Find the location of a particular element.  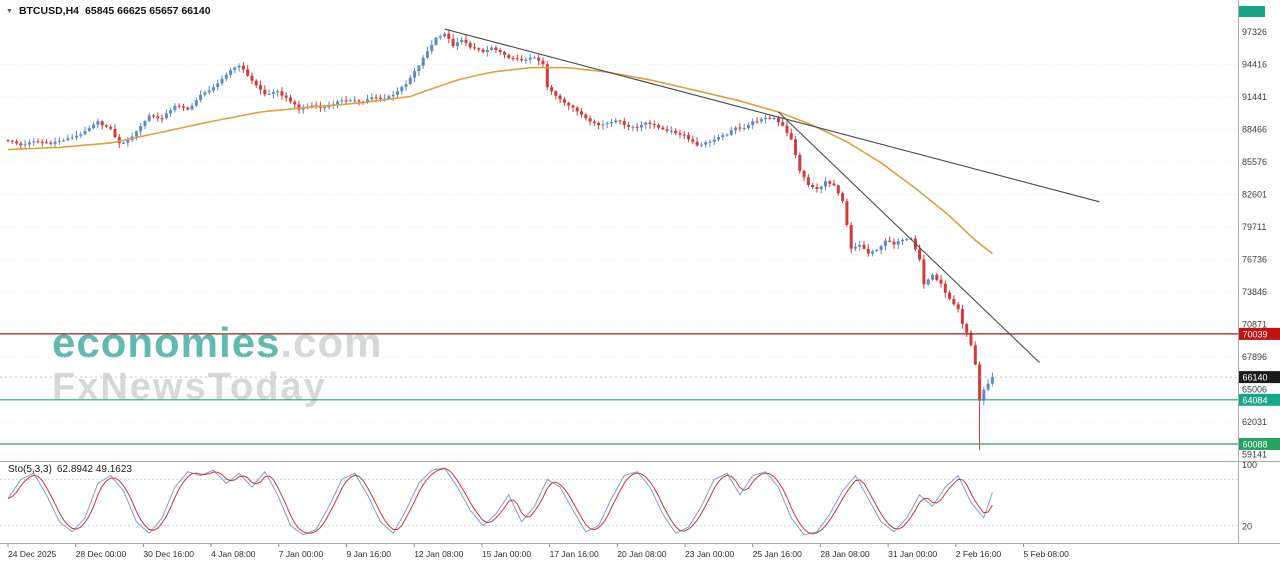

price-tick-label: 67896 is located at coordinates (1254, 357).